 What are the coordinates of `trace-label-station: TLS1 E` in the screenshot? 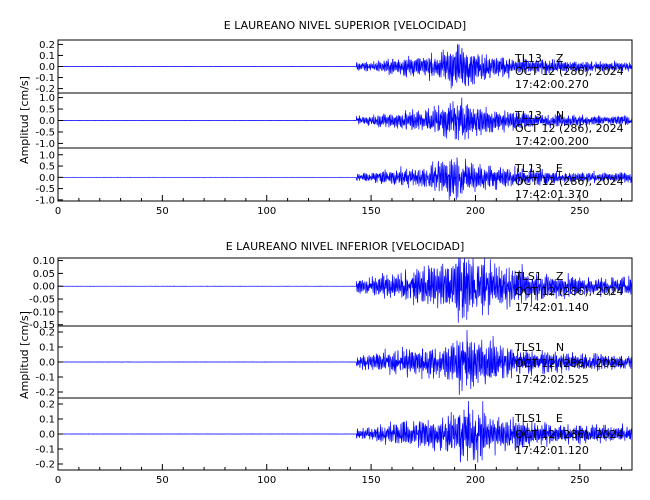 It's located at (538, 418).